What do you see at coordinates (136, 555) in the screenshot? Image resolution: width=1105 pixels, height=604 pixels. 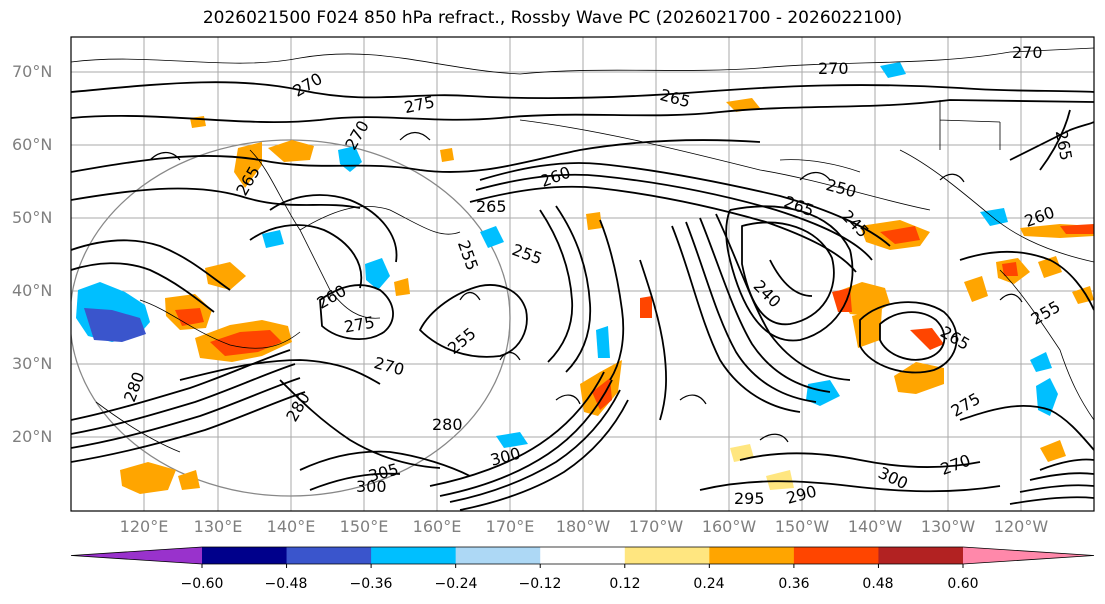 I see `colorbar-extension-low` at bounding box center [136, 555].